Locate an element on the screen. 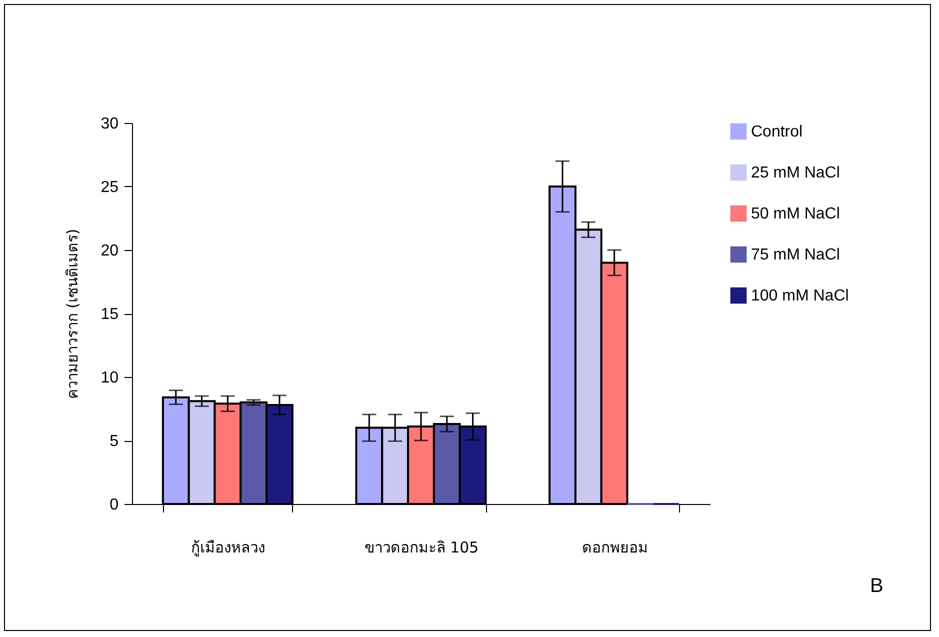 The width and height of the screenshot is (939, 637). legend-label: 100 mM NaCl is located at coordinates (800, 296).